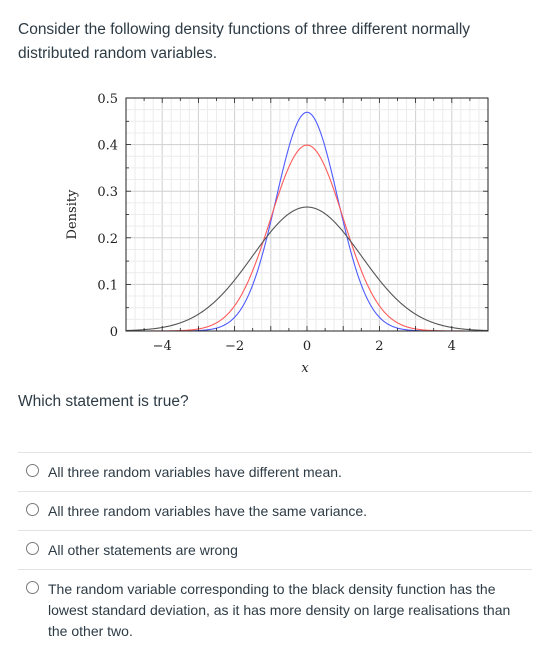  Describe the element at coordinates (107, 146) in the screenshot. I see `y-tick-label: 0.4` at that location.